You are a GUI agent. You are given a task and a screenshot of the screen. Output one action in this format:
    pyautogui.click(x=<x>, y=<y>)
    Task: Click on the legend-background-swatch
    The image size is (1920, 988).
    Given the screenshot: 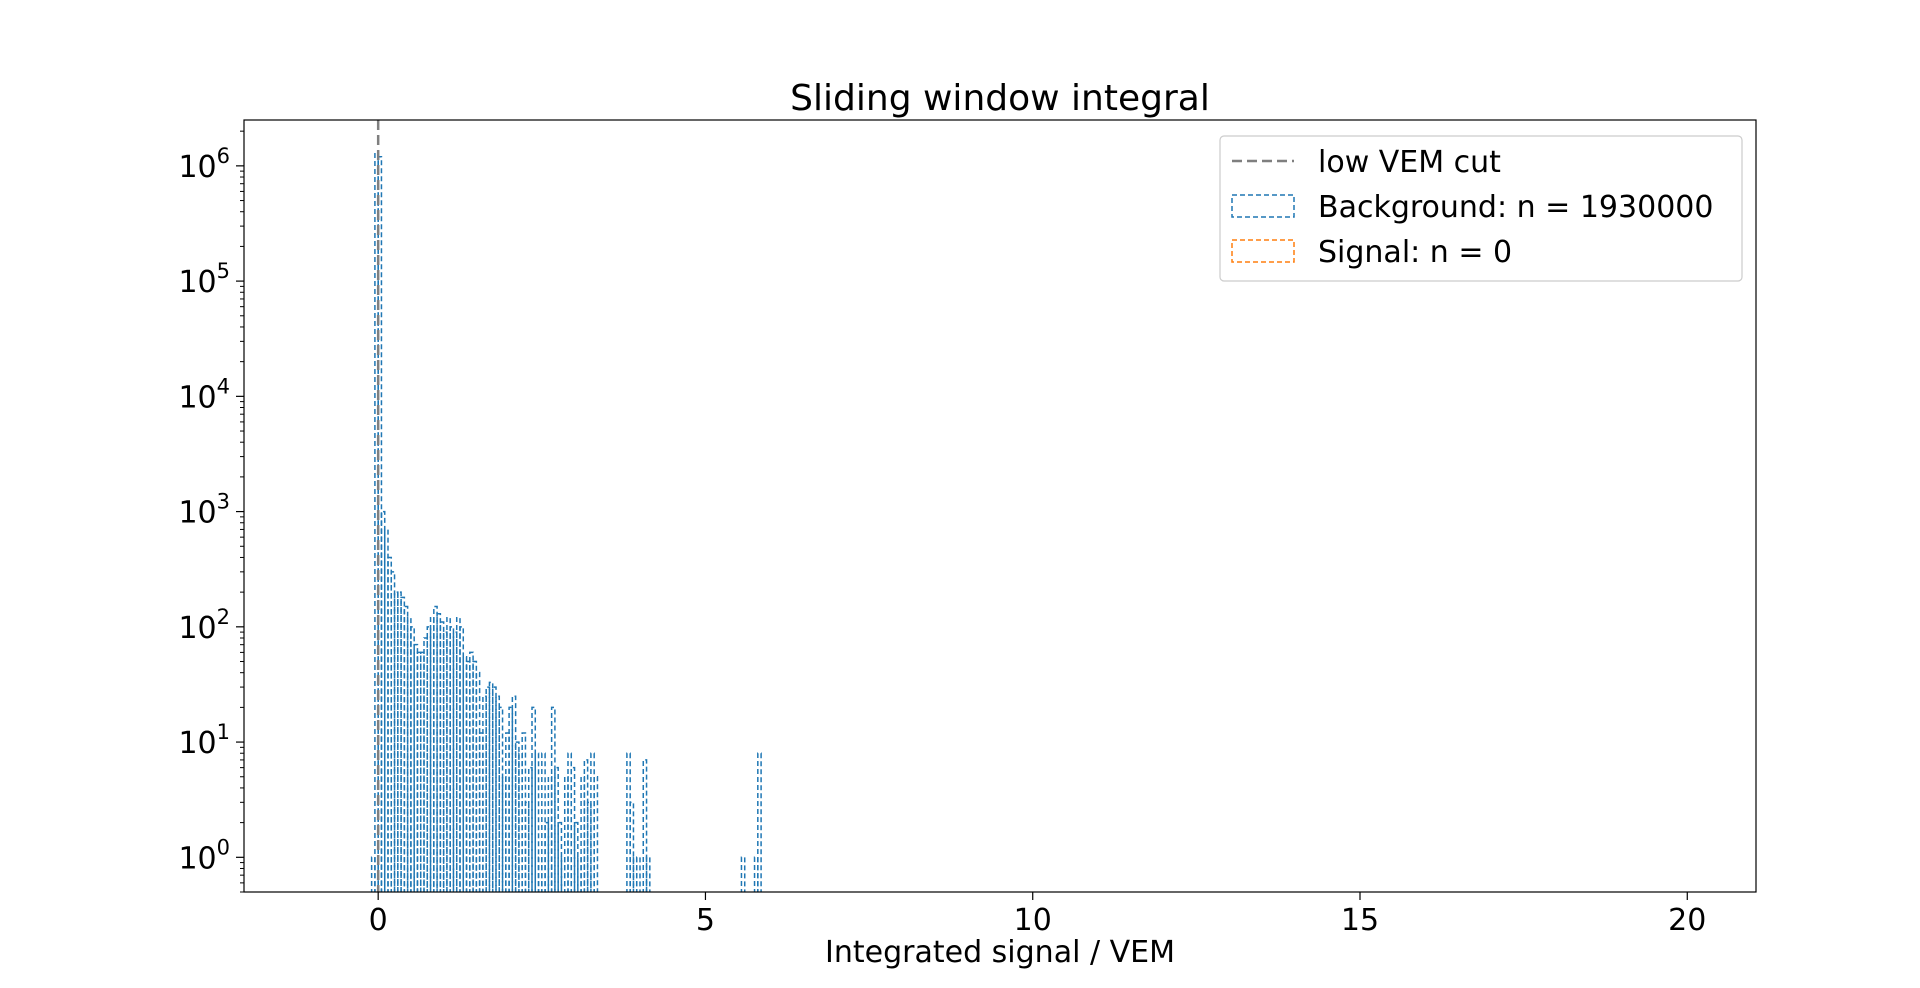 What is the action you would take?
    pyautogui.click(x=1263, y=206)
    